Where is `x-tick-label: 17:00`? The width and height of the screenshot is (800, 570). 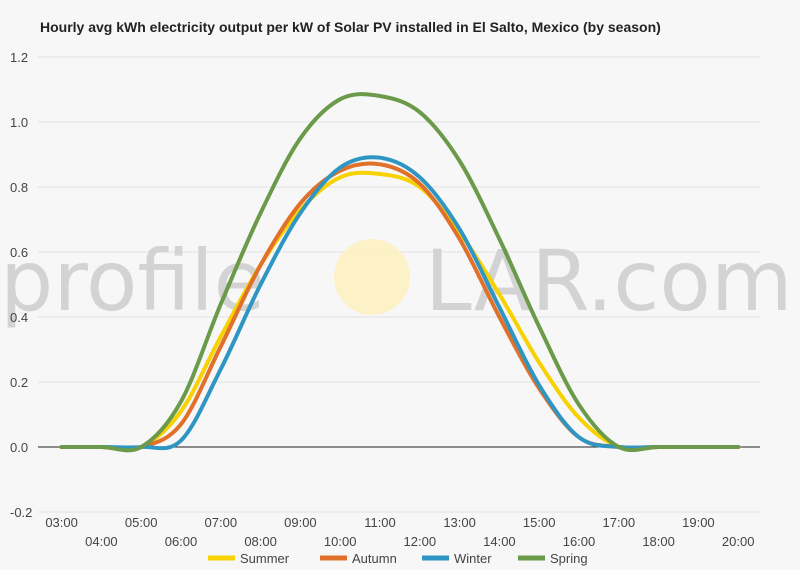 x-tick-label: 17:00 is located at coordinates (619, 522).